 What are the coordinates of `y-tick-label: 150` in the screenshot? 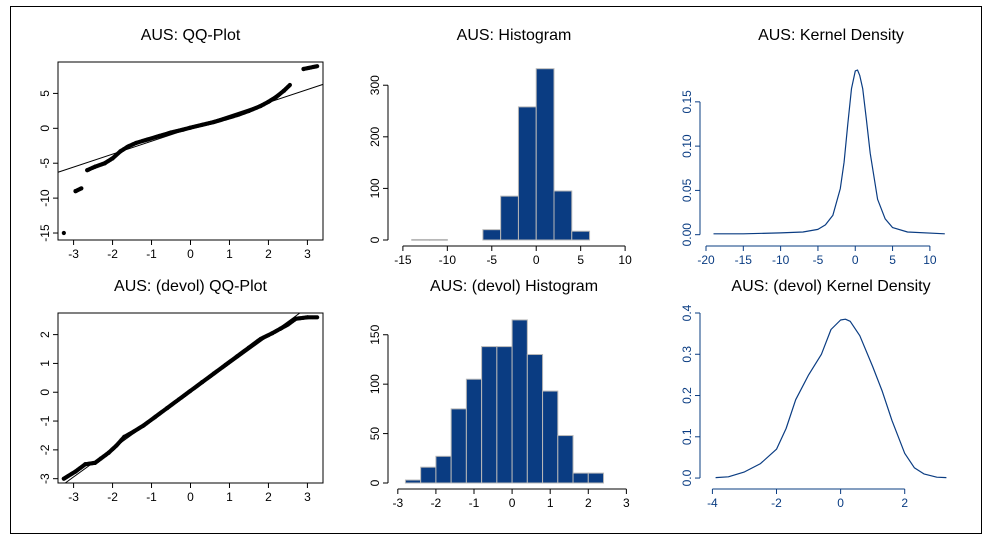 It's located at (375, 334).